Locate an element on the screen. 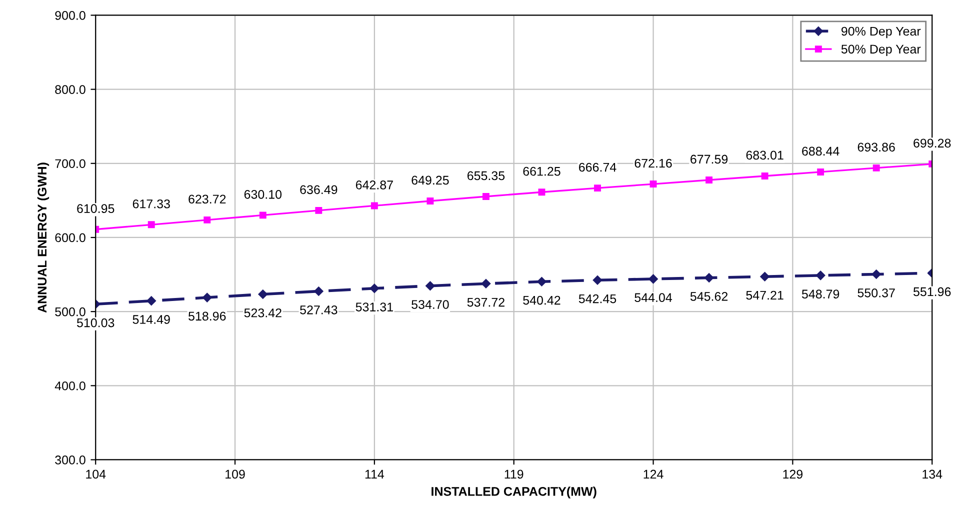 Image resolution: width=956 pixels, height=508 pixels. data-label: 514.49 is located at coordinates (151, 319).